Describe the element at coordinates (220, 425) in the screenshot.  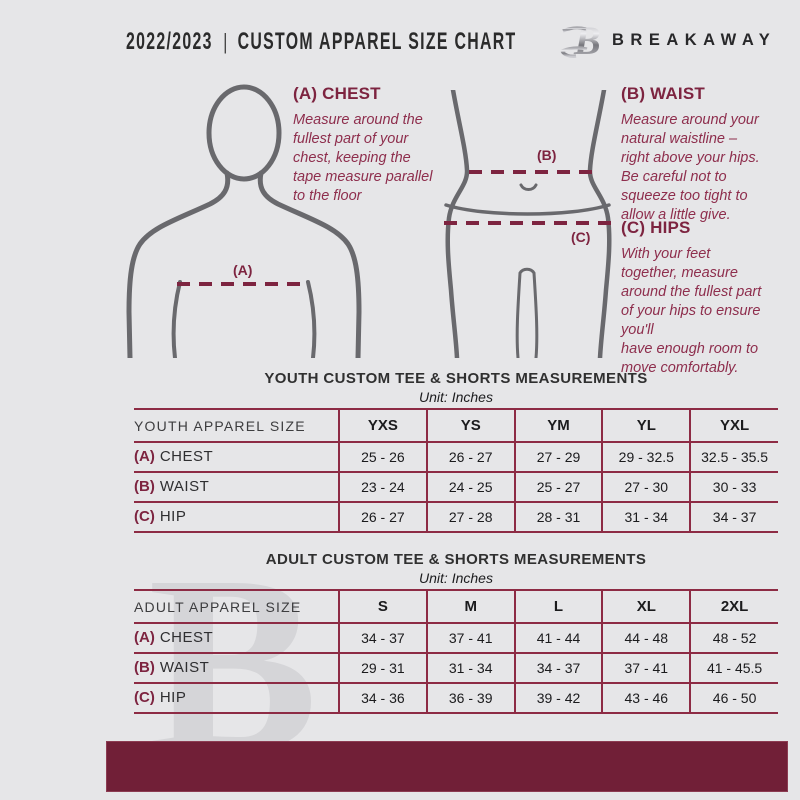
I see `youth-size-column-header: YOUTH APPAREL SIZE` at that location.